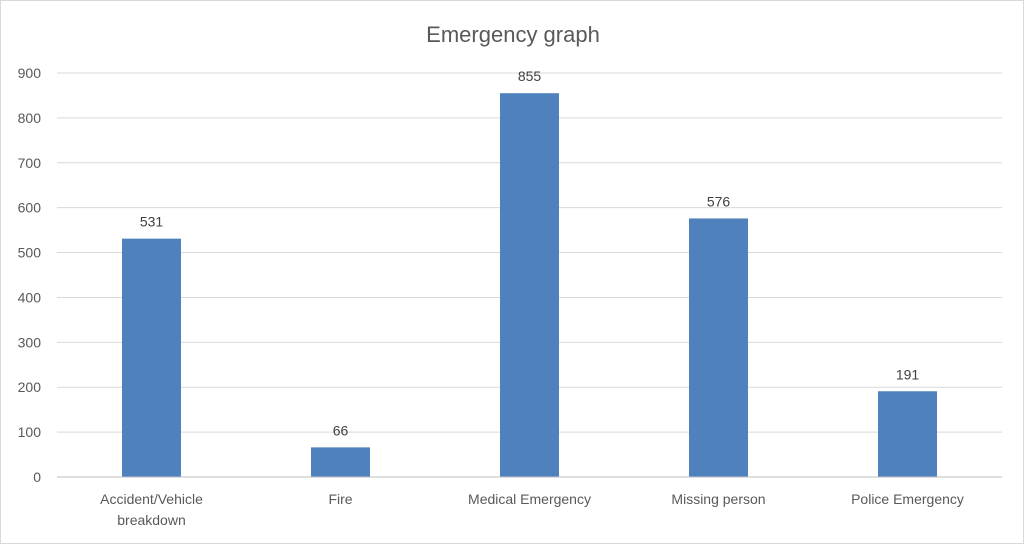 The image size is (1024, 548). Describe the element at coordinates (37, 477) in the screenshot. I see `y-tick-label: 0` at that location.